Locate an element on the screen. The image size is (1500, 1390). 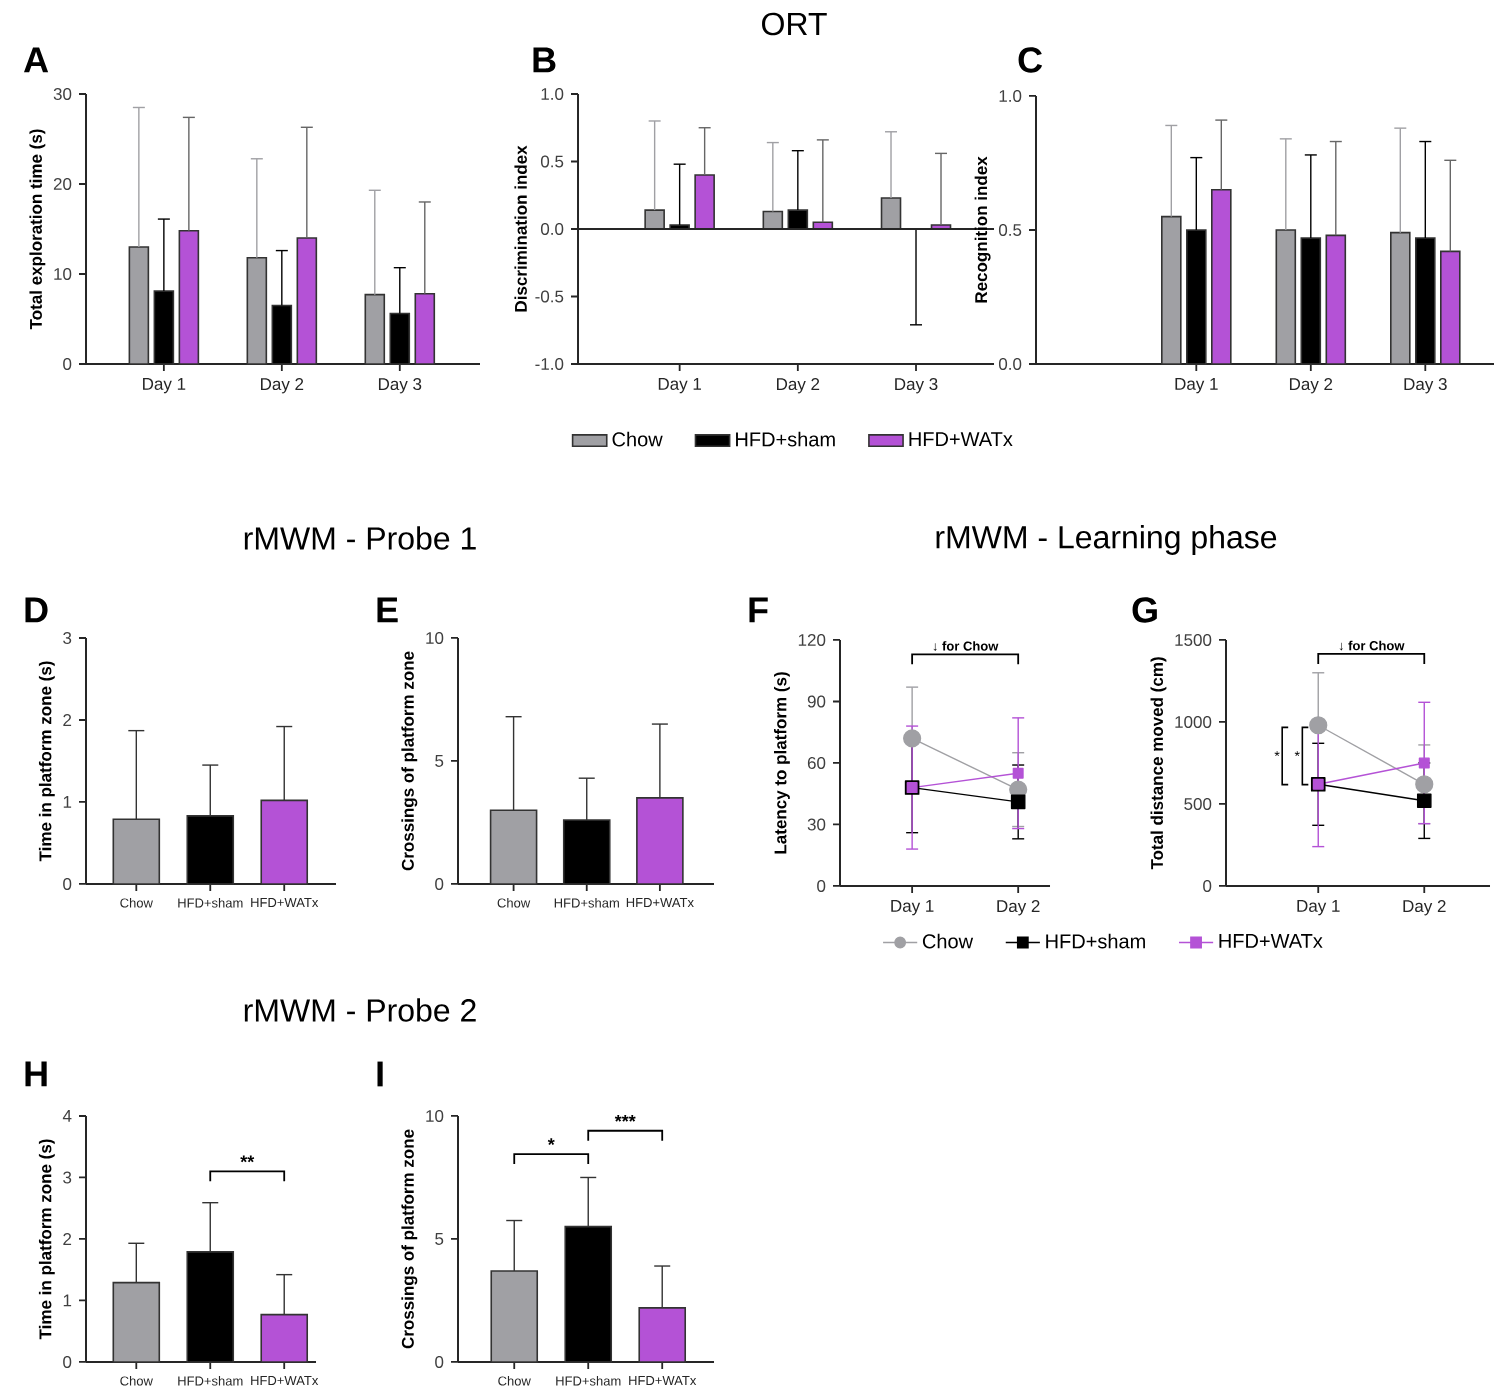
annotation: * is located at coordinates (551, 1142).